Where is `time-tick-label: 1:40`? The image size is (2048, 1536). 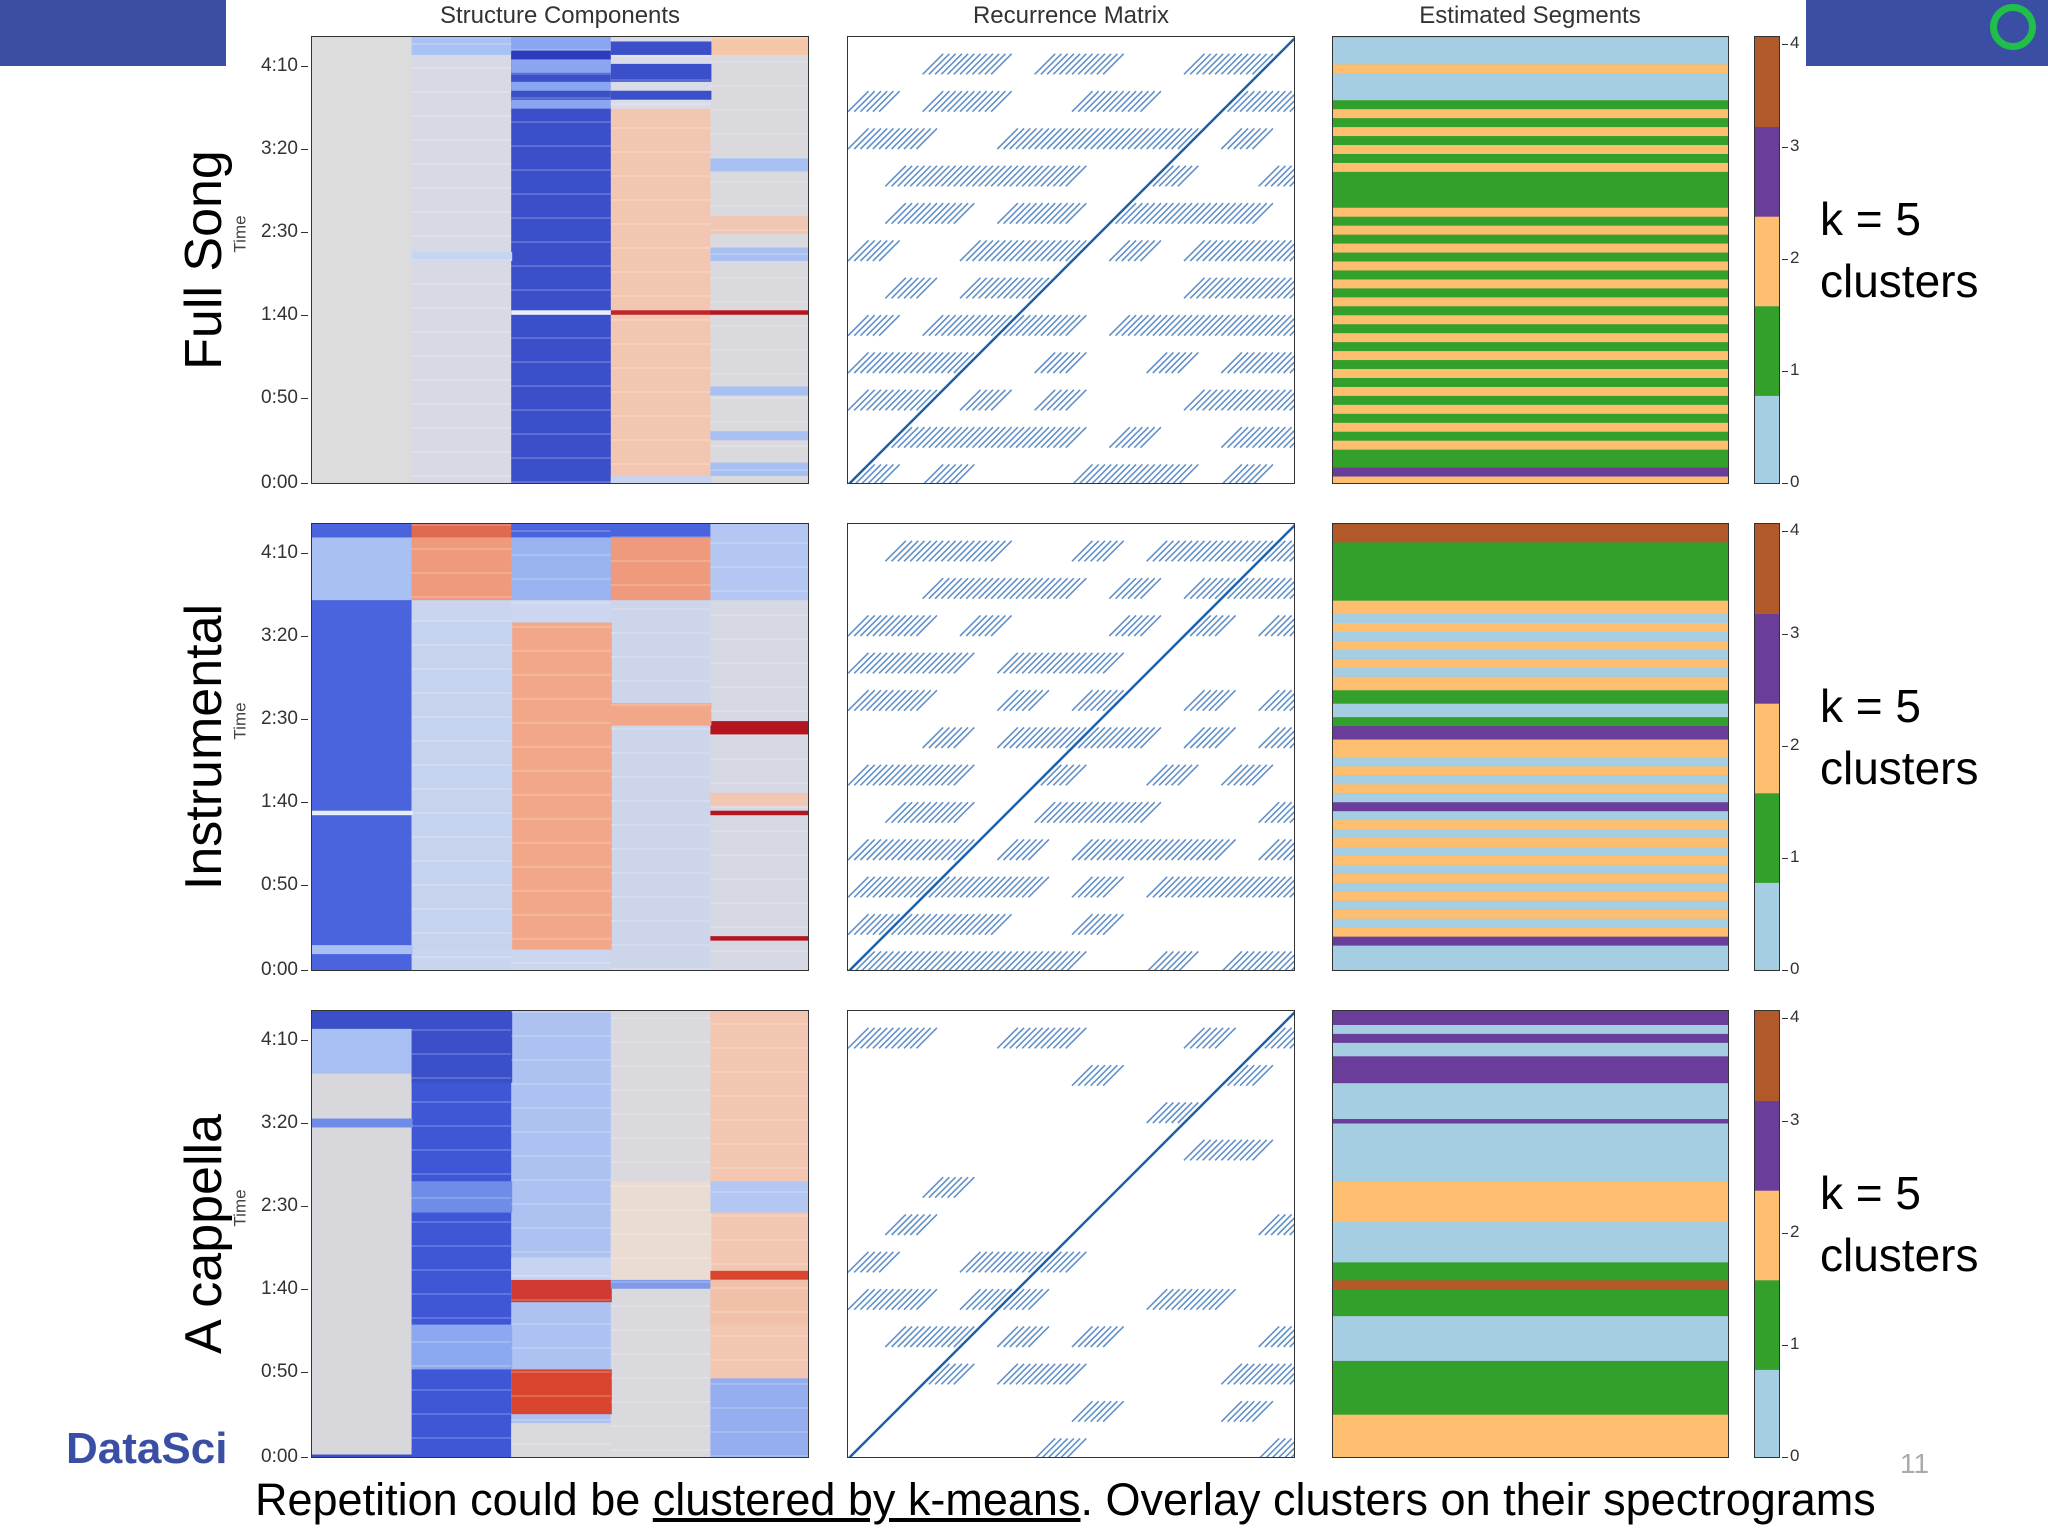 time-tick-label: 1:40 is located at coordinates (278, 315).